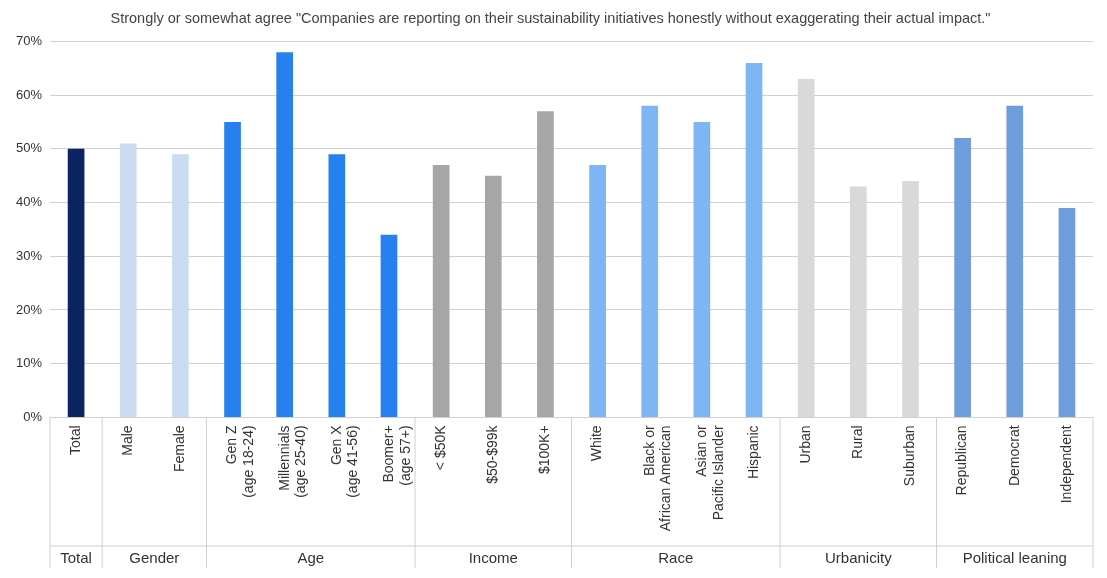 Image resolution: width=1107 pixels, height=578 pixels. Describe the element at coordinates (493, 557) in the screenshot. I see `text: Income` at that location.